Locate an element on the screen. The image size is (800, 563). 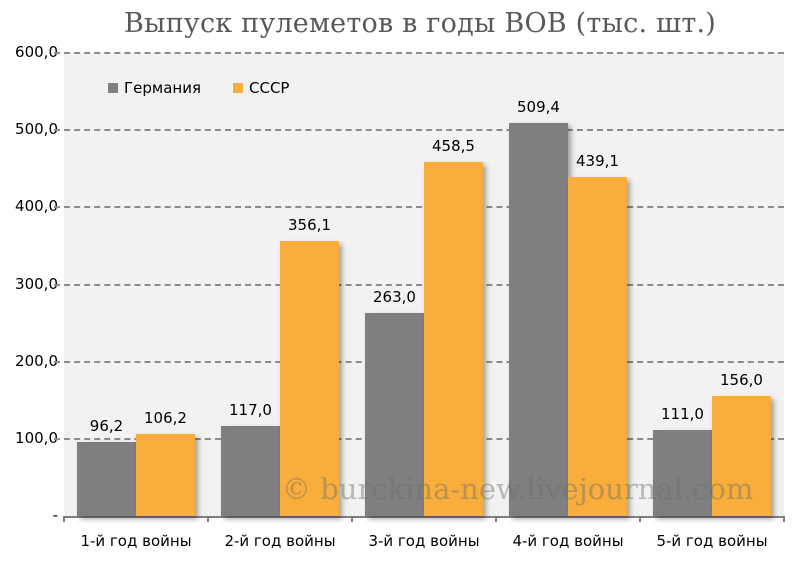
data-label: 117,0 is located at coordinates (250, 409).